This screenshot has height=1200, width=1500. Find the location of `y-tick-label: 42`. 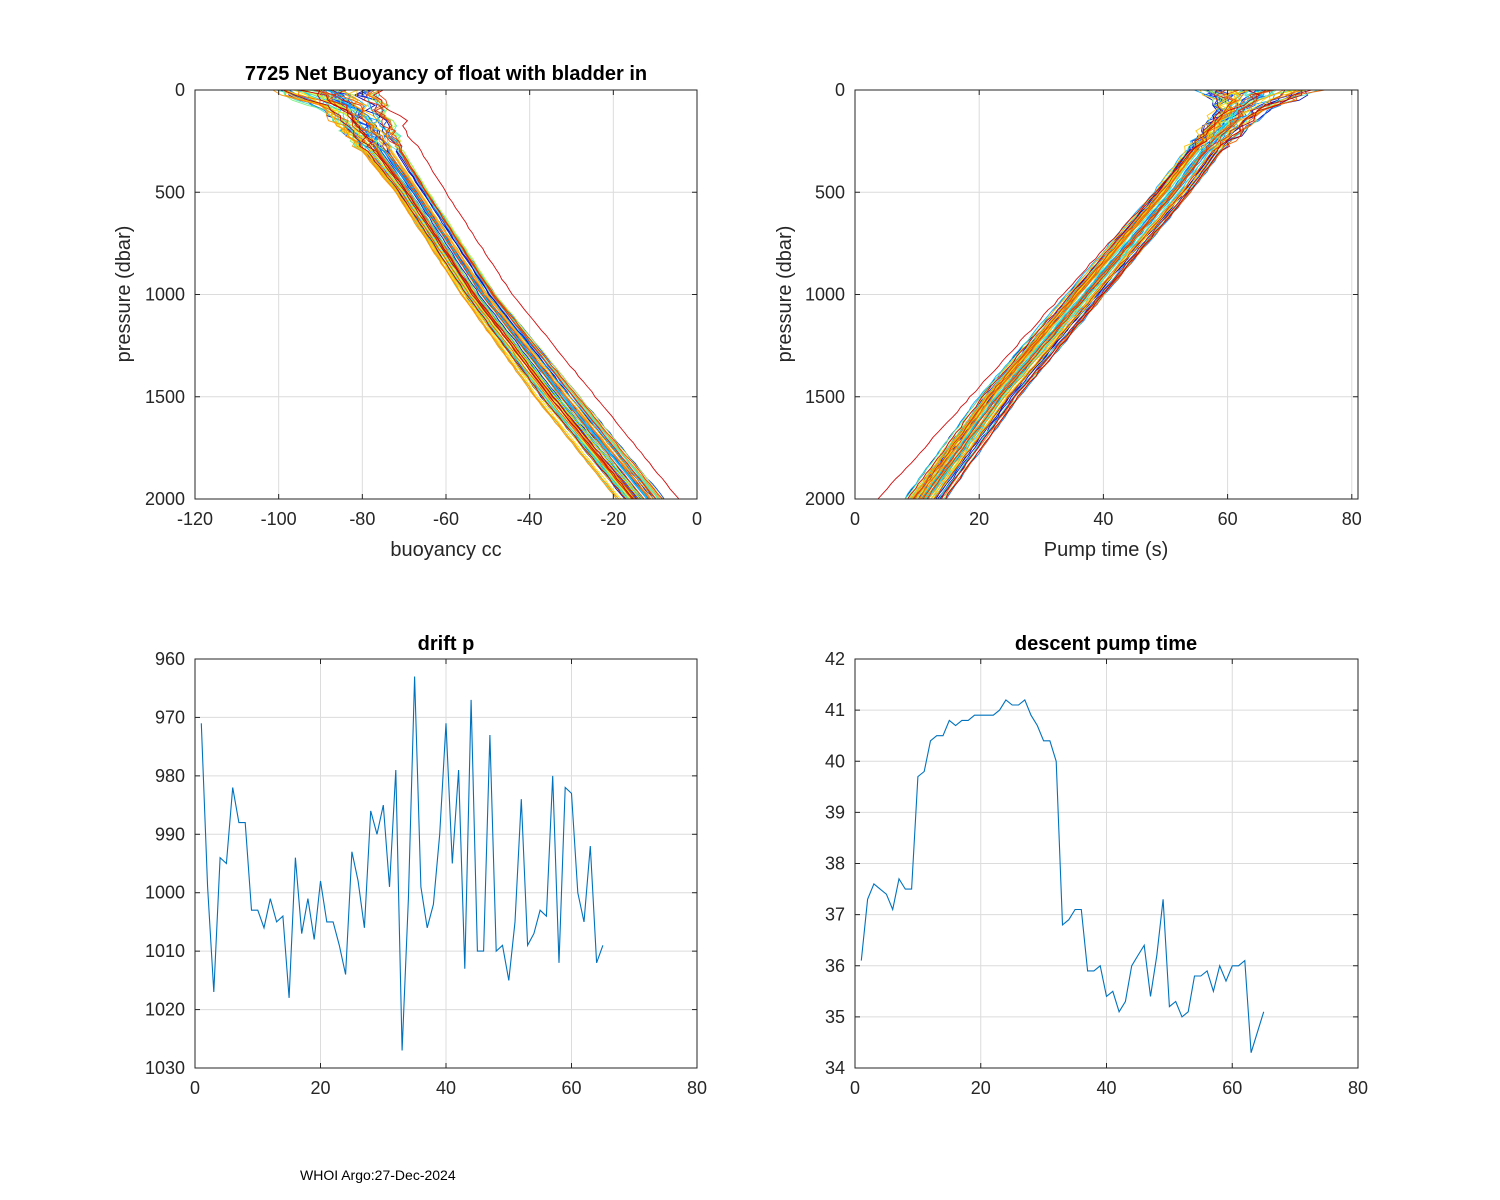

y-tick-label: 42 is located at coordinates (835, 659).